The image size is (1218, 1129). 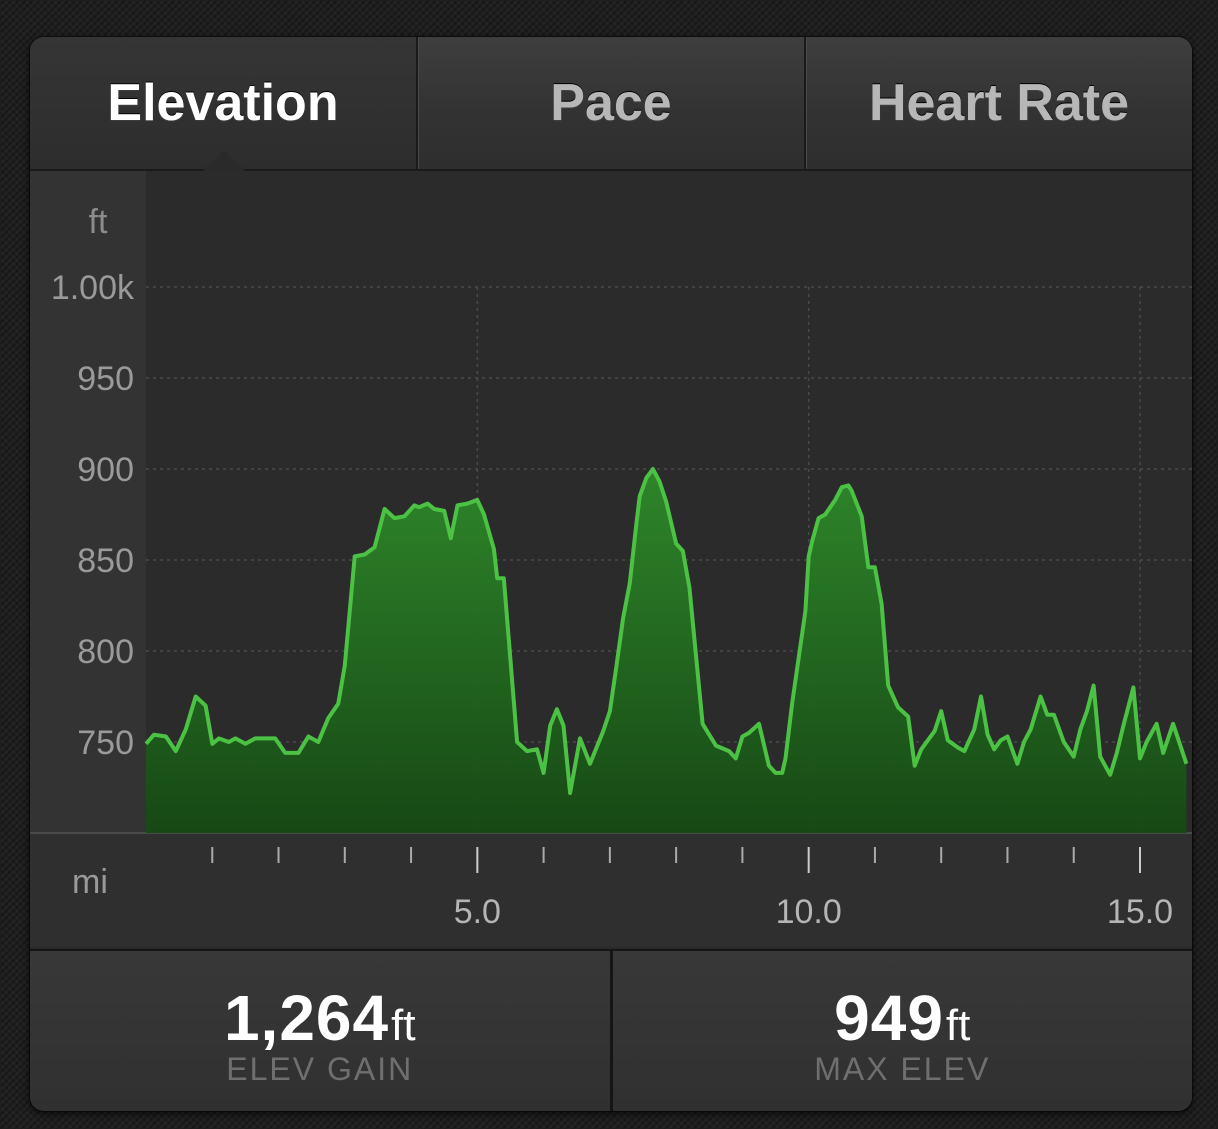 I want to click on y-tick-label: 900, so click(x=105, y=470).